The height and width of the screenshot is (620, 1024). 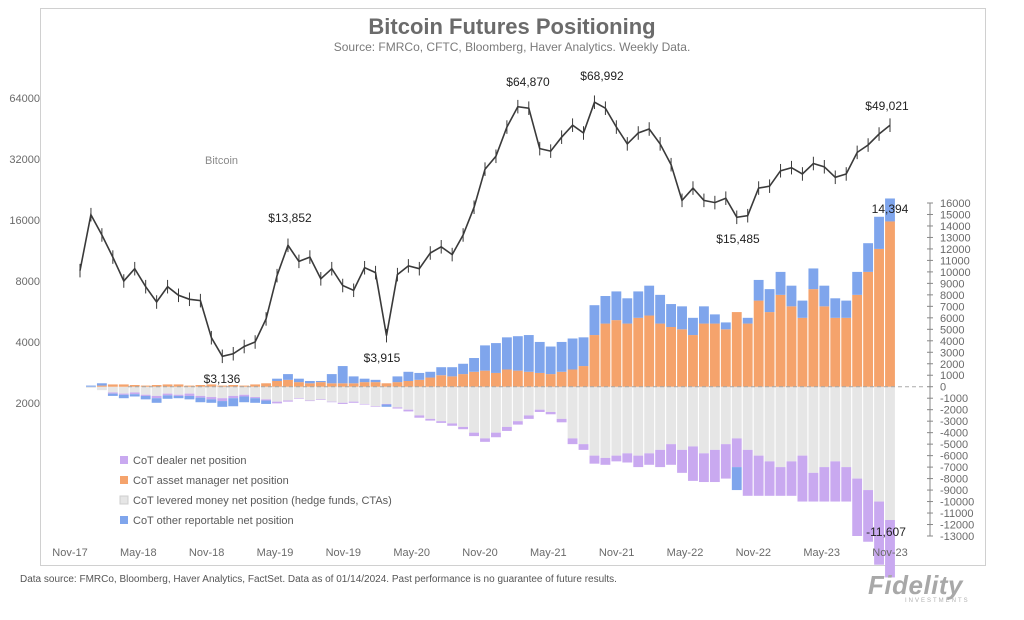 What do you see at coordinates (952, 376) in the screenshot?
I see `right-tick-label: 1000` at bounding box center [952, 376].